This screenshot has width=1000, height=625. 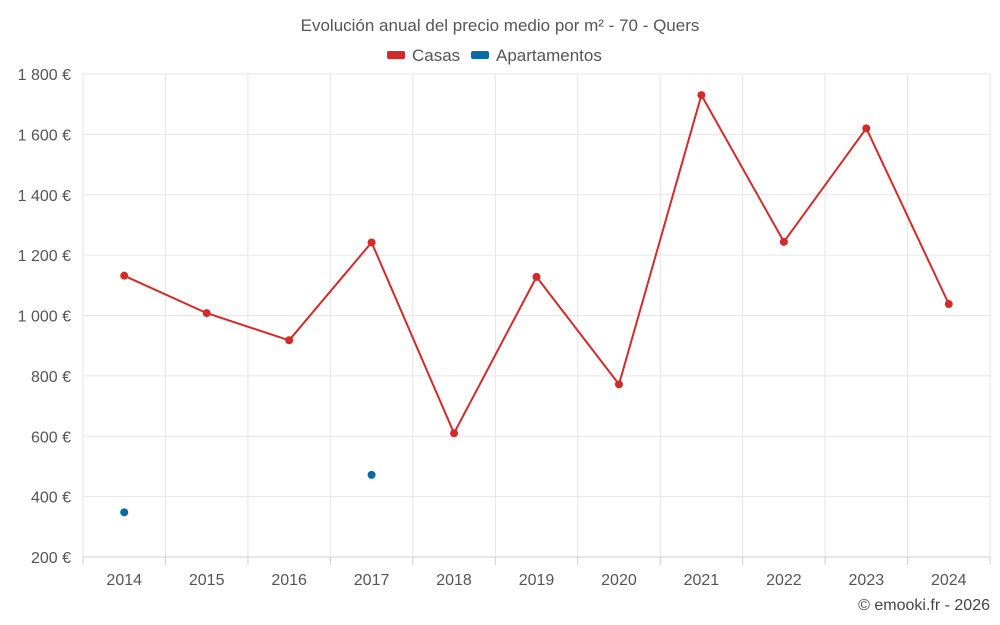 What do you see at coordinates (289, 580) in the screenshot?
I see `x-tick-label: 2016` at bounding box center [289, 580].